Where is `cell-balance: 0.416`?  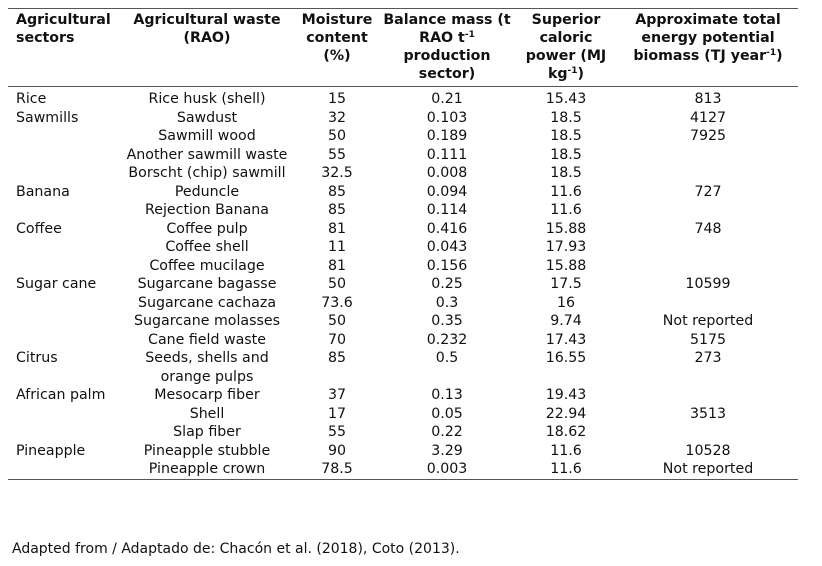
cell-balance: 0.416 is located at coordinates (447, 228).